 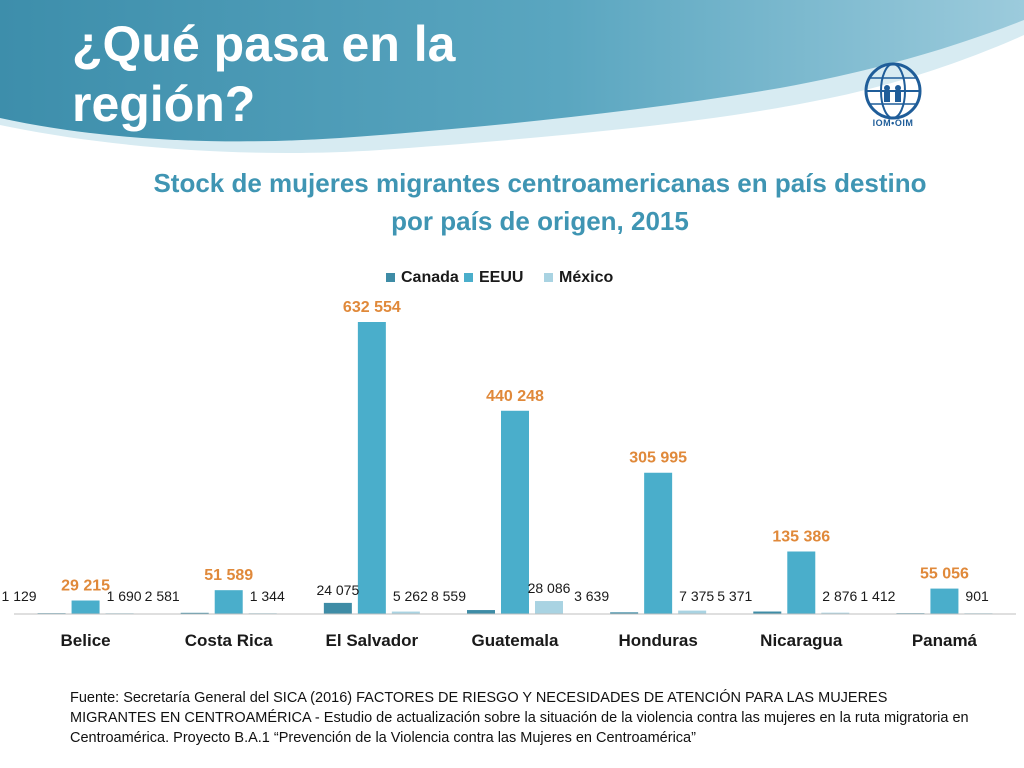 What do you see at coordinates (337, 590) in the screenshot?
I see `value-label-canada-el-salvador: 24 075` at bounding box center [337, 590].